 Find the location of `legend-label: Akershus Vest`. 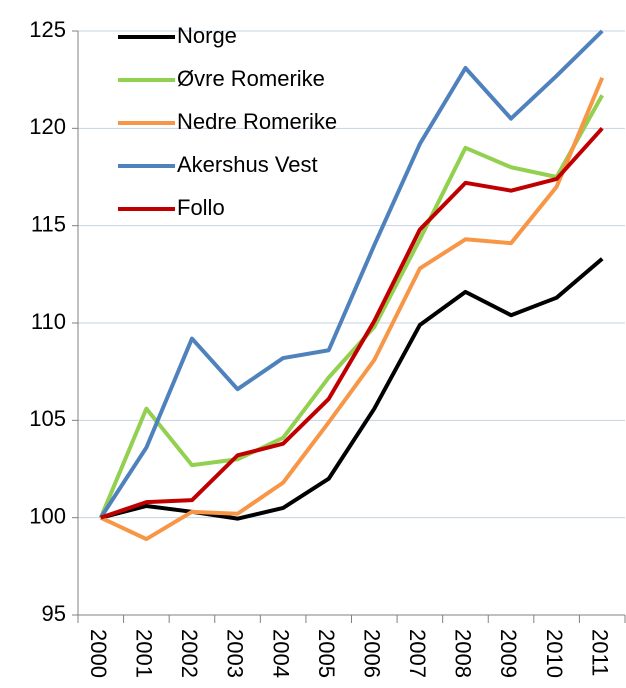

legend-label: Akershus Vest is located at coordinates (247, 164).